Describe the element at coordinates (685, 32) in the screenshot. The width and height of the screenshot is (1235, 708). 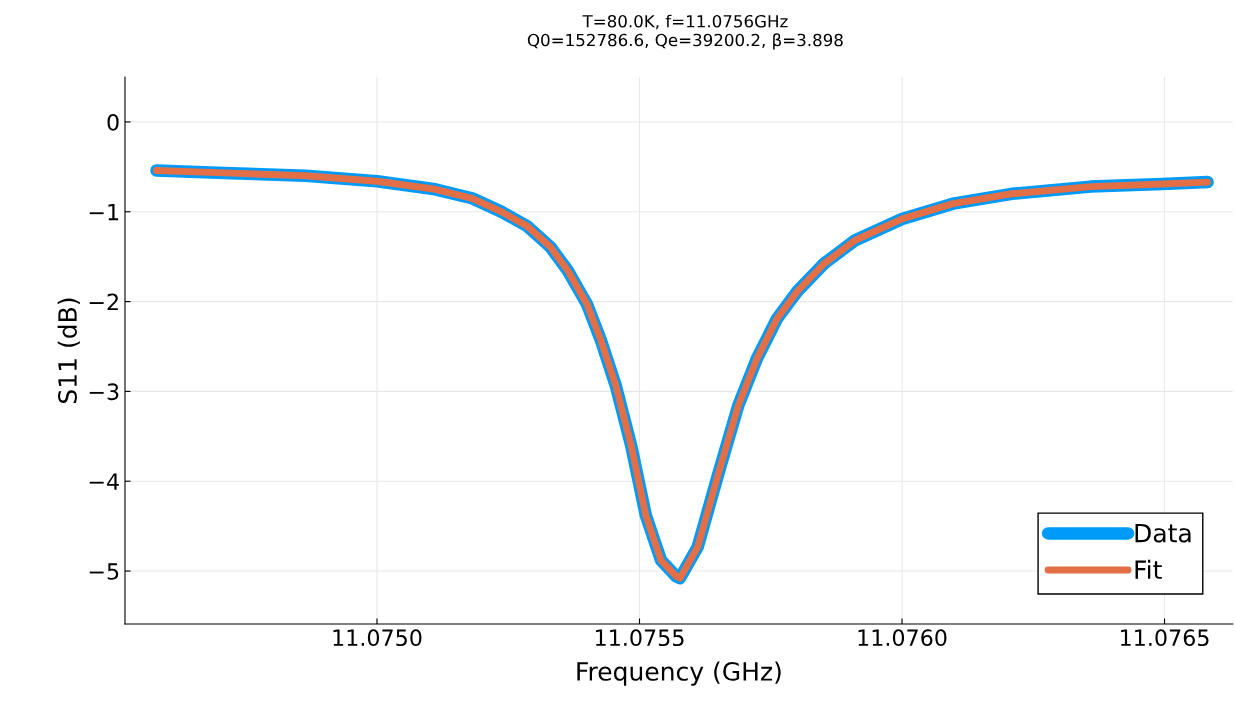
I see `chart-title: T=80.0K, f=11.0756GHz Q0=152786.6, Qe=39200.2, β=3.898` at that location.